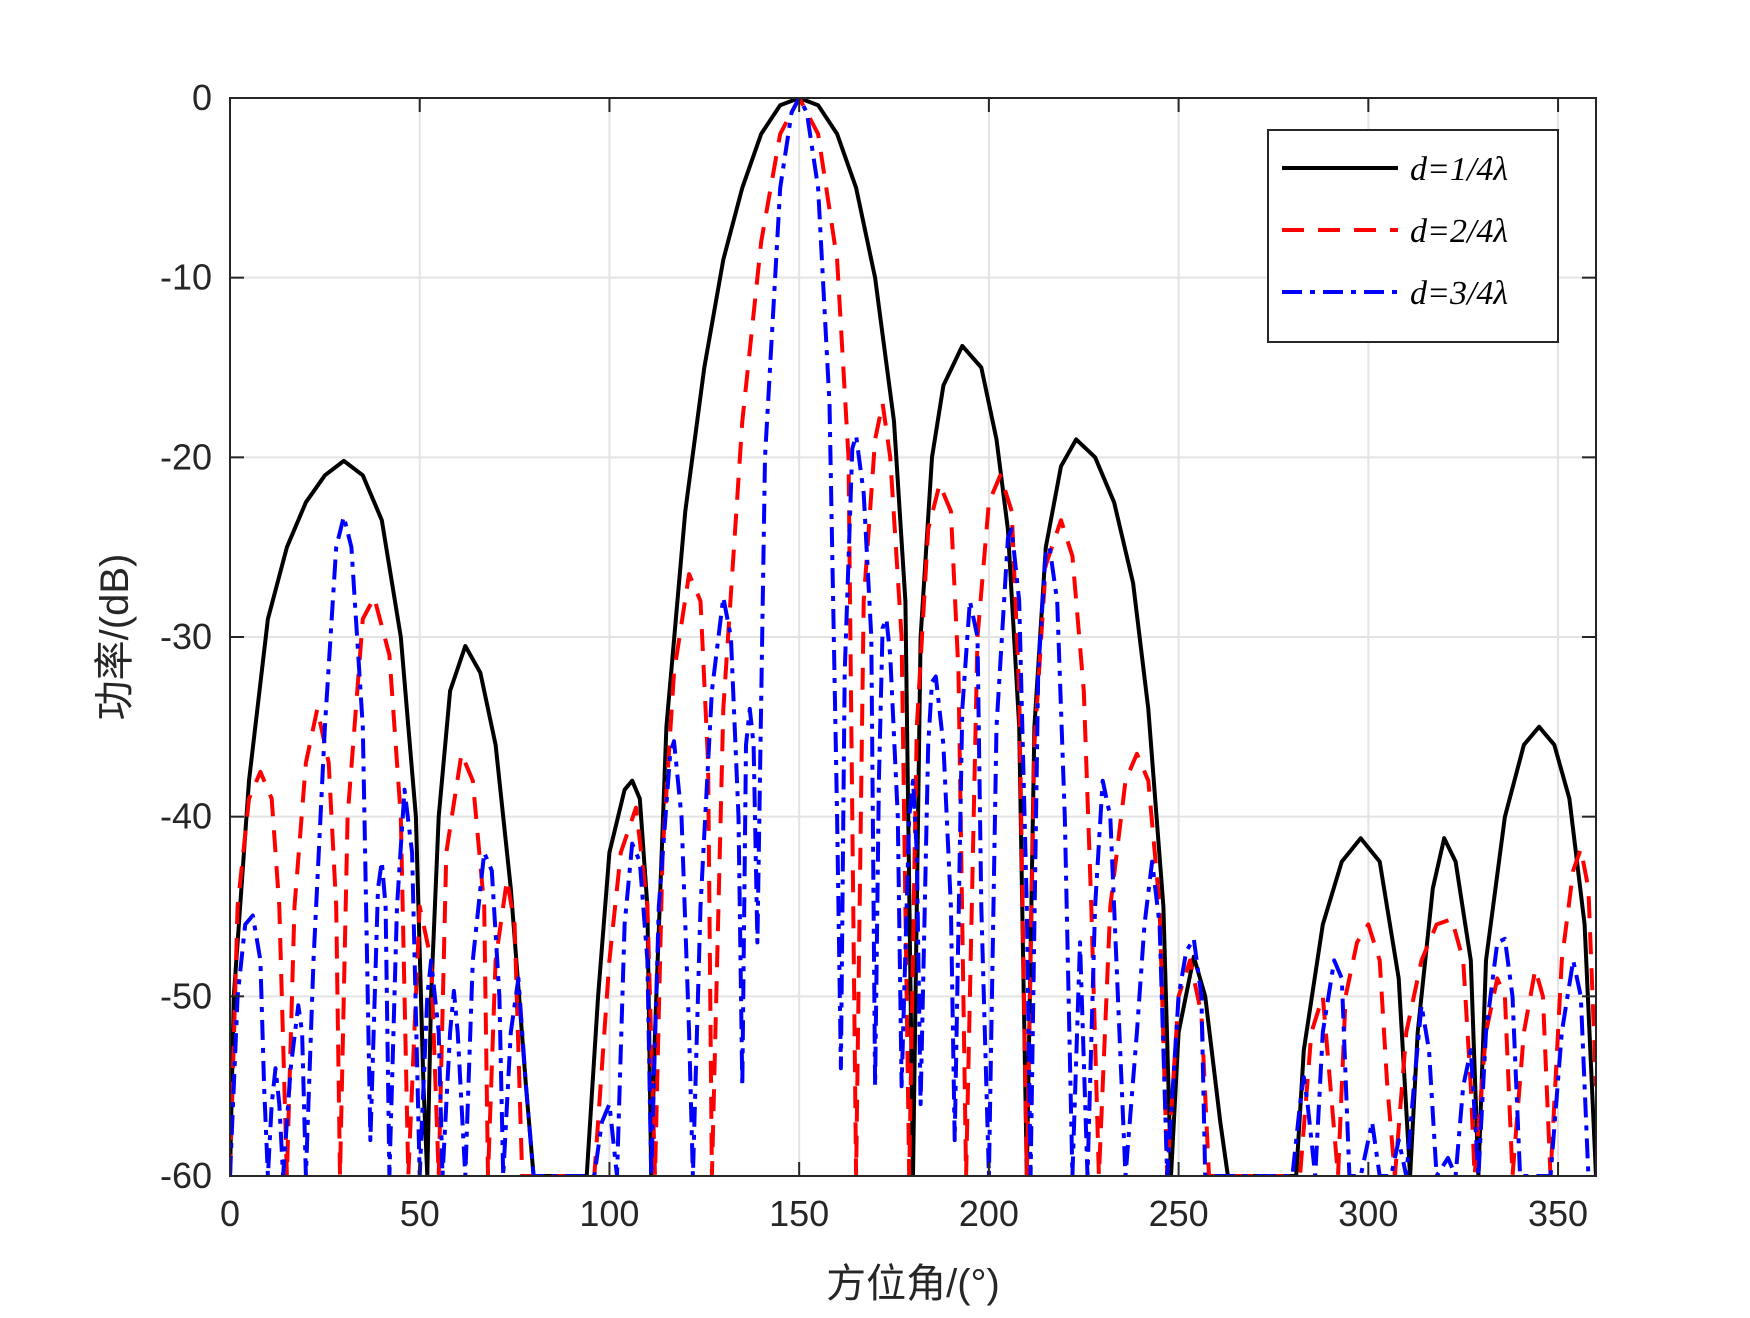 The width and height of the screenshot is (1750, 1318). I want to click on x-tick-label: 50, so click(420, 1213).